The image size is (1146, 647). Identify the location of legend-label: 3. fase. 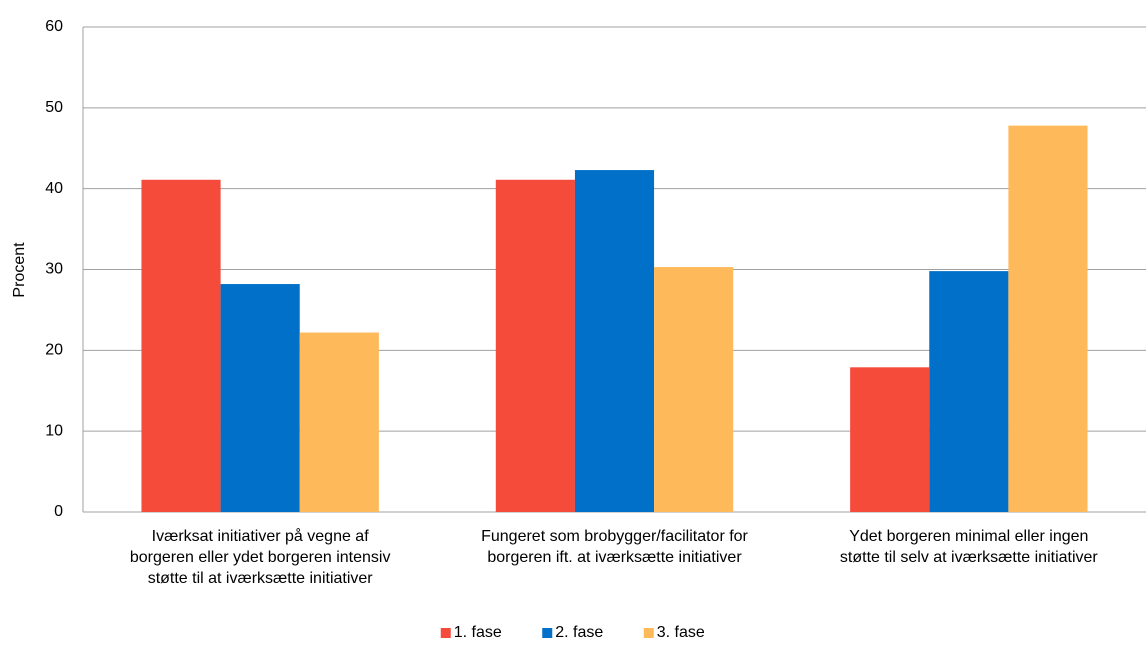
(681, 632).